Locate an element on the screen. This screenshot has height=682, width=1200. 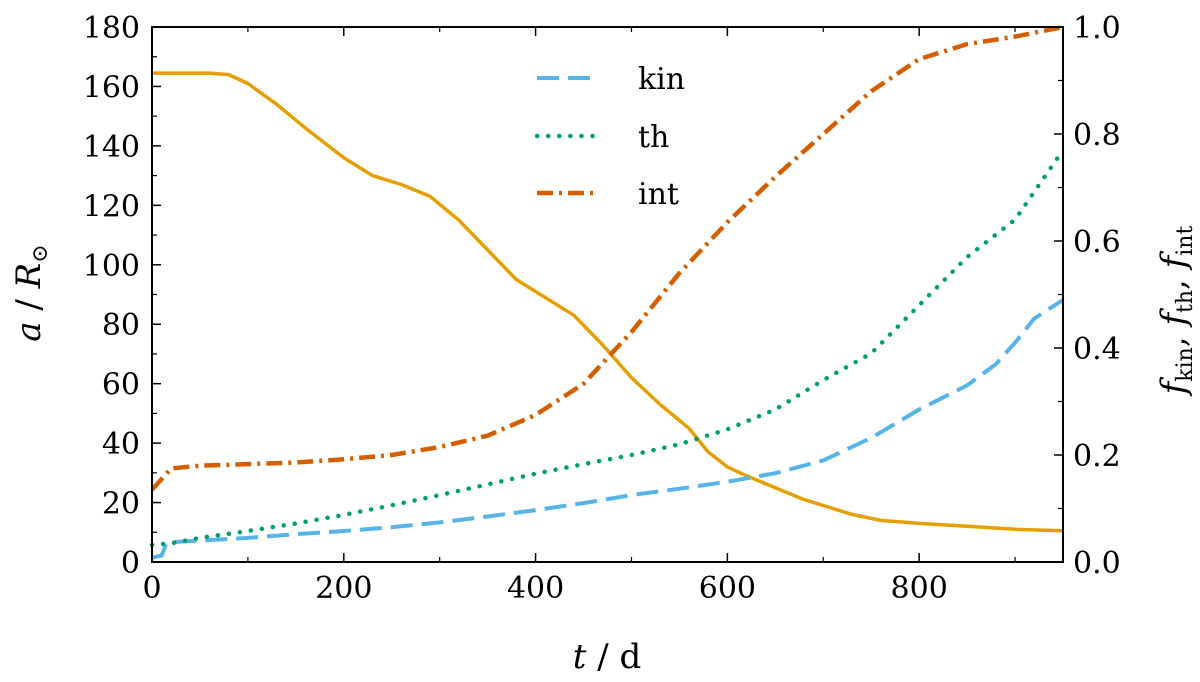
x-tick-label: 200 is located at coordinates (343, 588).